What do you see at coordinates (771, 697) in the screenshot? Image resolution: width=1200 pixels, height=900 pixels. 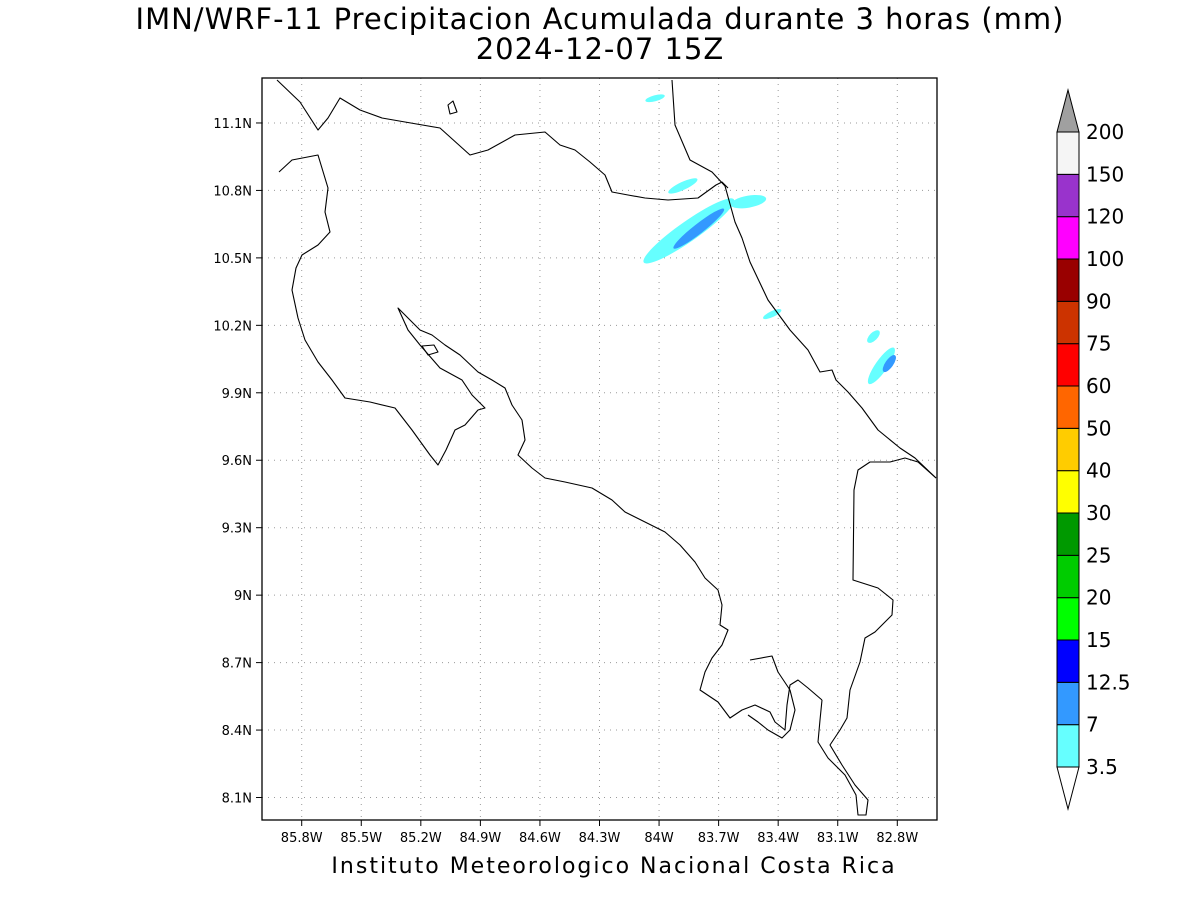 I see `golfo-dulce` at bounding box center [771, 697].